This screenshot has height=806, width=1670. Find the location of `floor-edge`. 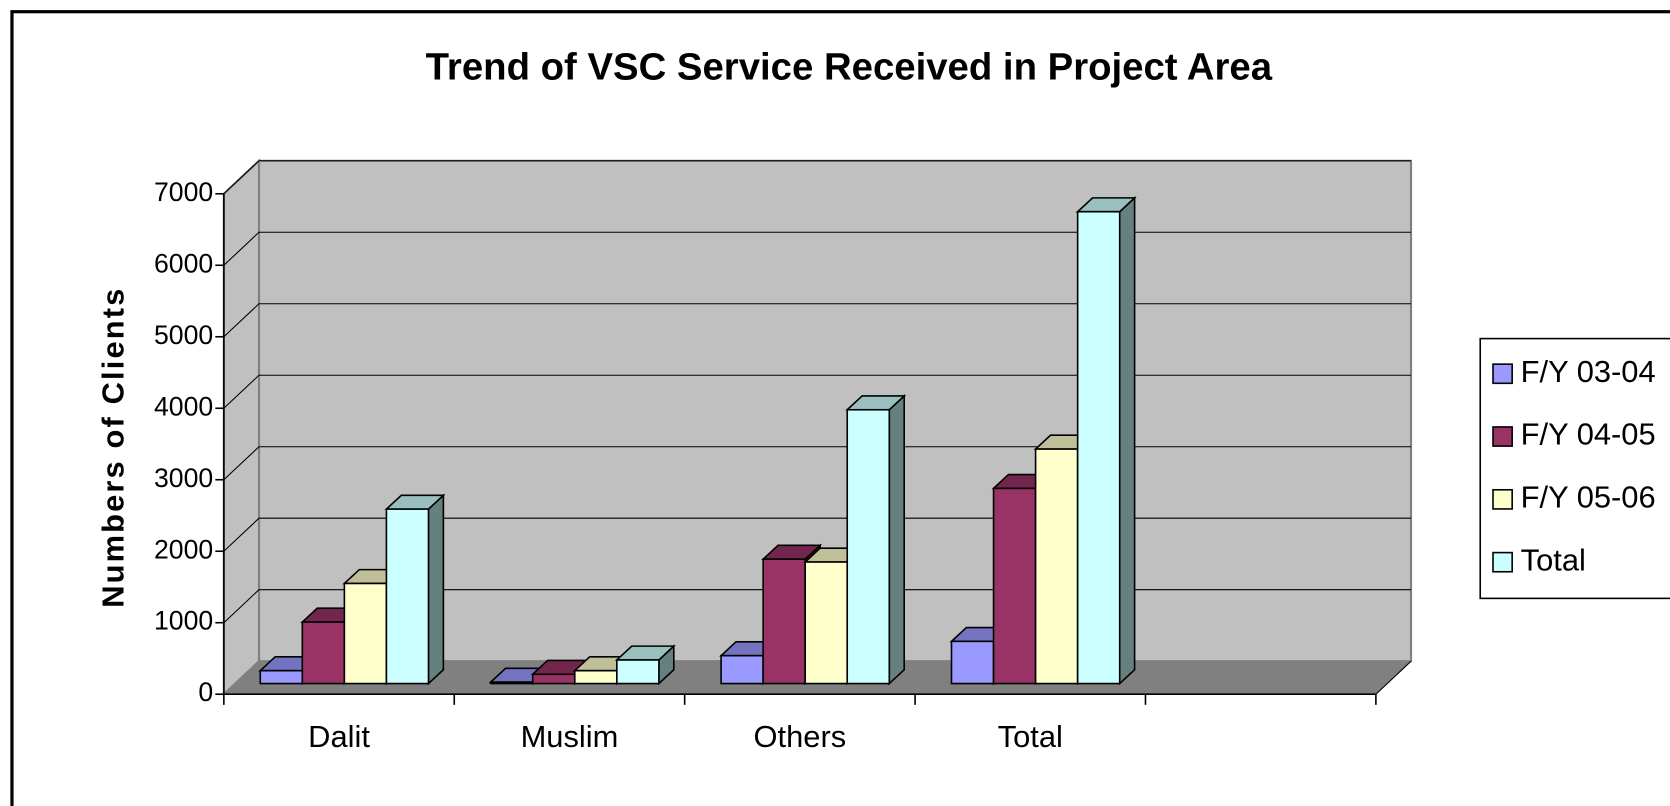

floor-edge is located at coordinates (1393, 677).